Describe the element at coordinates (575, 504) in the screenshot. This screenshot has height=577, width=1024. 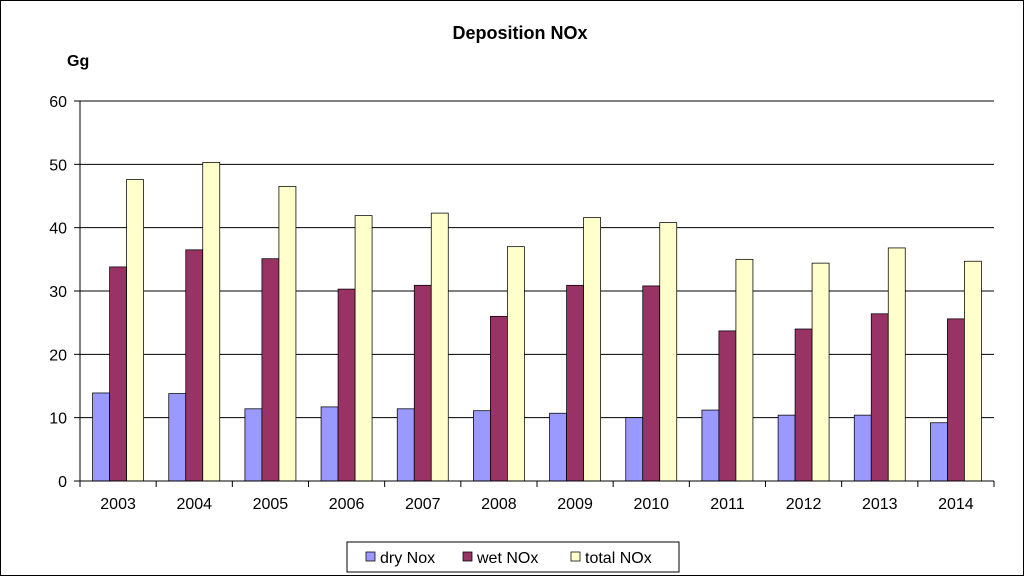
I see `x-tick-label-2009: 2009` at that location.